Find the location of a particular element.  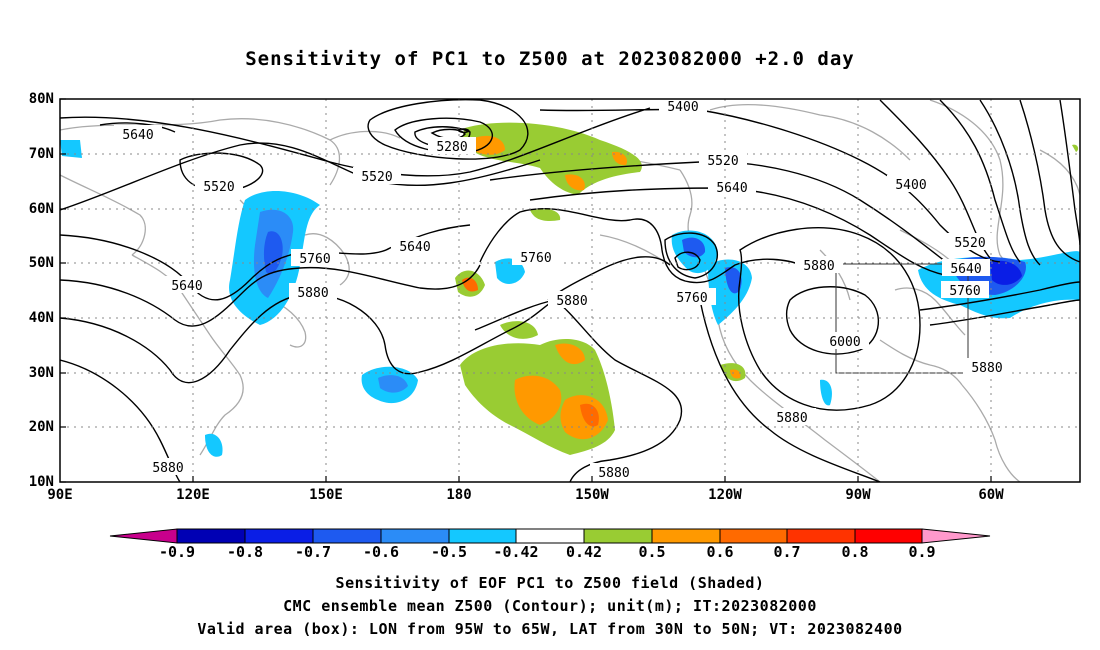

lat-label: 20N is located at coordinates (41, 427).